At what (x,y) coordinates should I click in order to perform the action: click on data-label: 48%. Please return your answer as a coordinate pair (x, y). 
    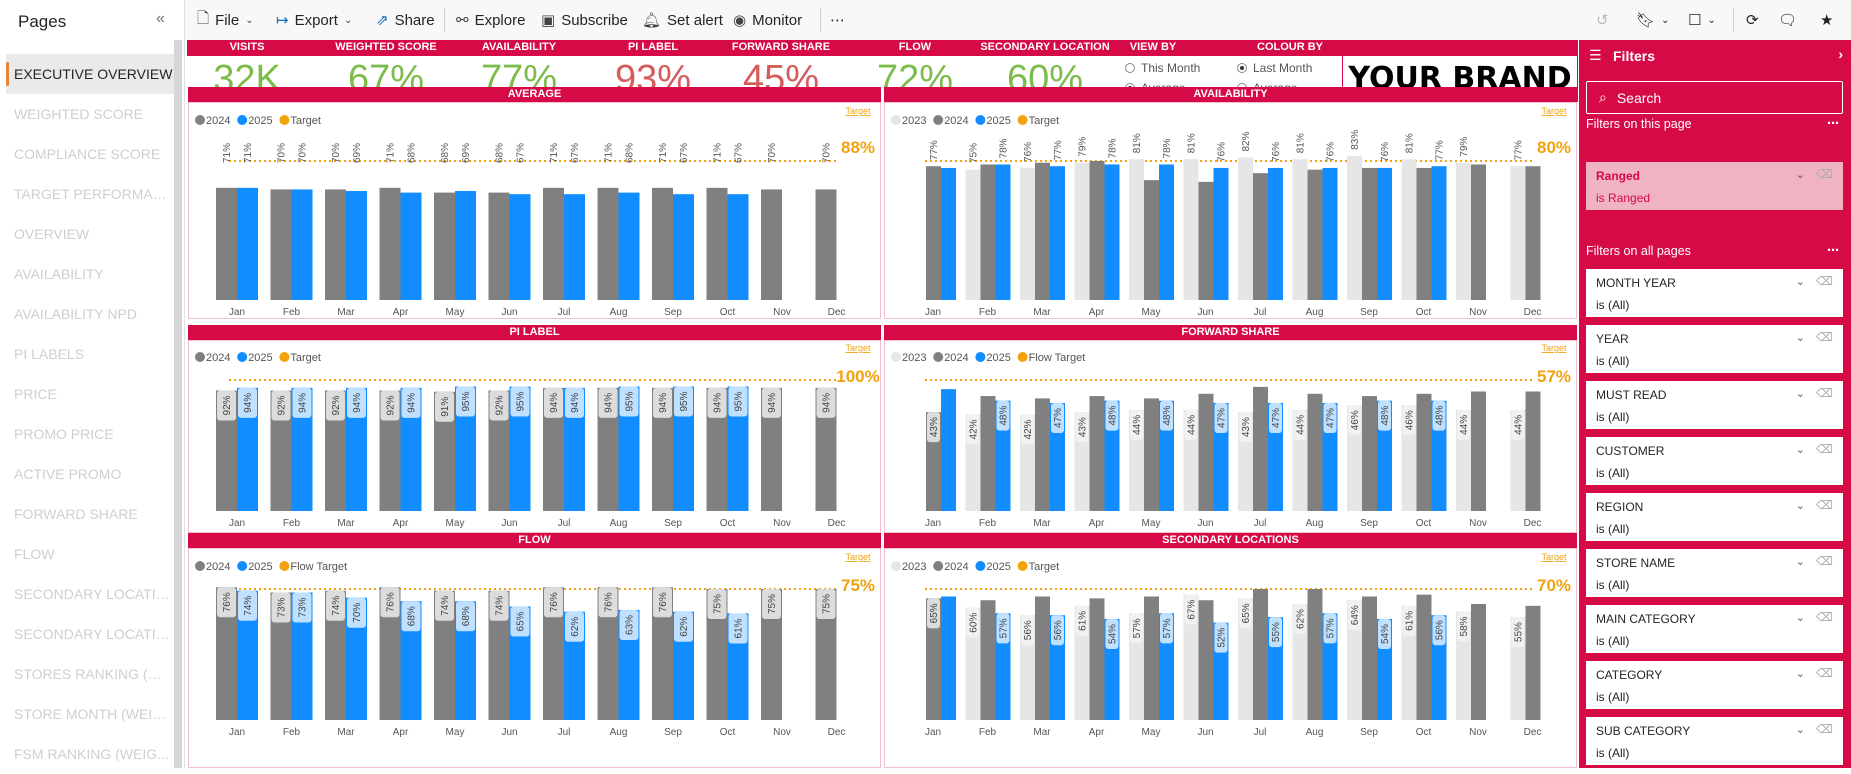
    Looking at the image, I should click on (1440, 416).